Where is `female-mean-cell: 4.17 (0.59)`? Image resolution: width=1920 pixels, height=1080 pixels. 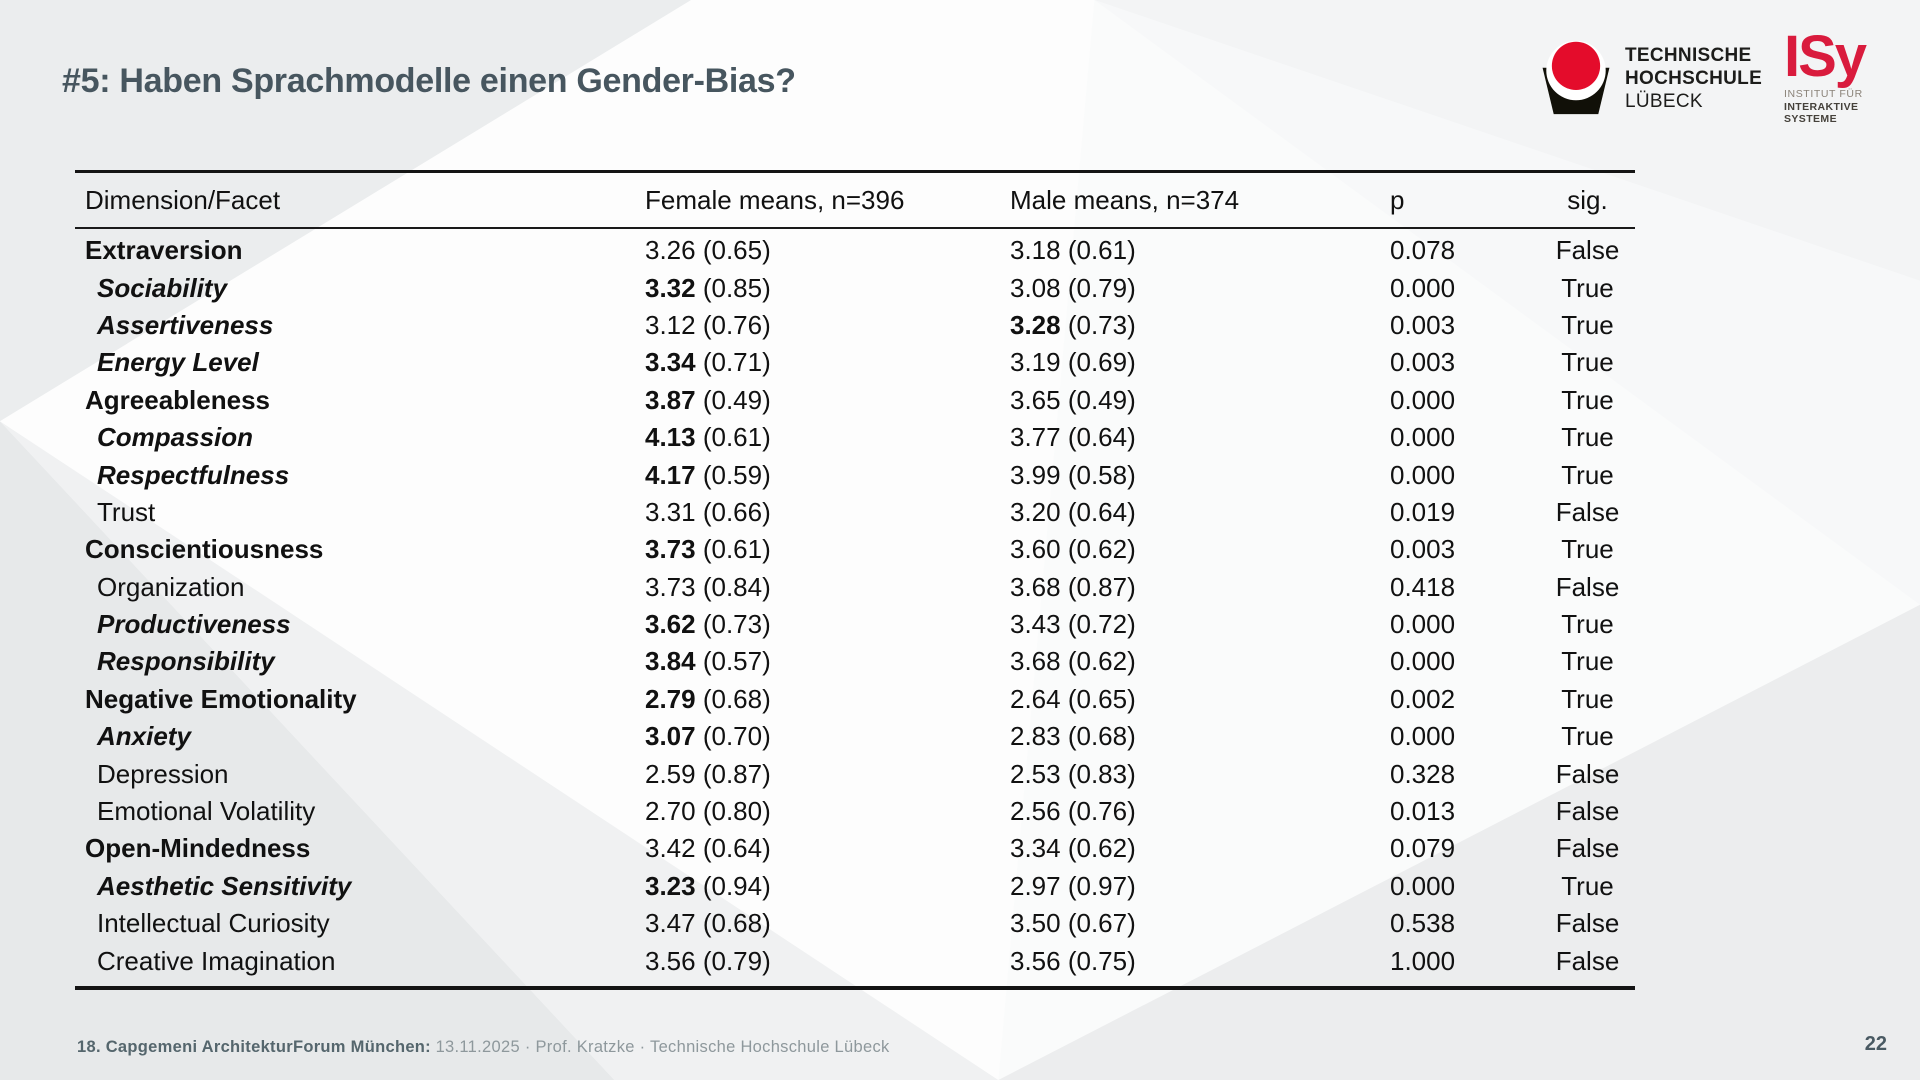
female-mean-cell: 4.17 (0.59) is located at coordinates (708, 474).